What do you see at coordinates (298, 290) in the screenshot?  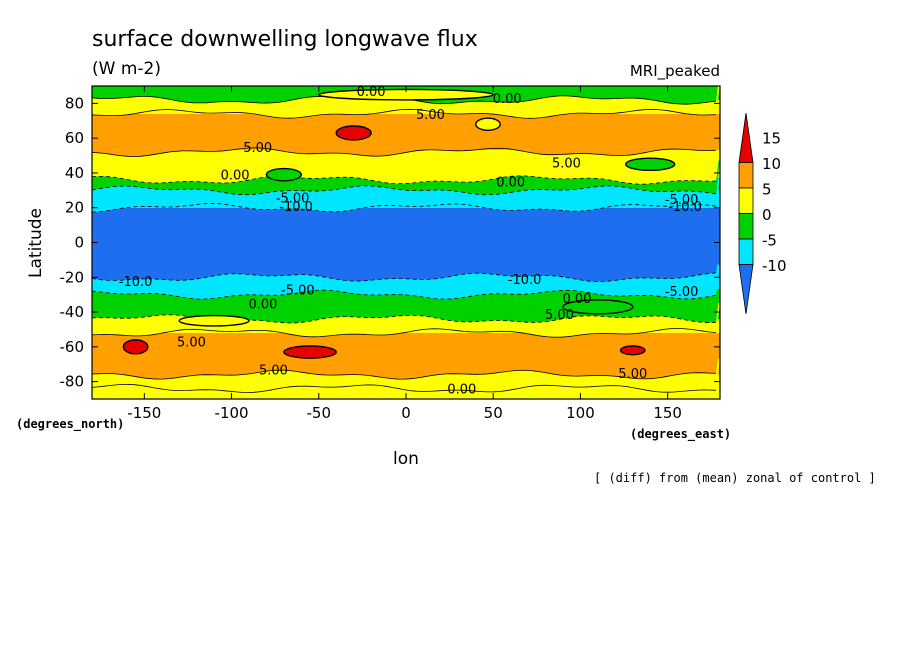 I see `contour-label-13: -5.00` at bounding box center [298, 290].